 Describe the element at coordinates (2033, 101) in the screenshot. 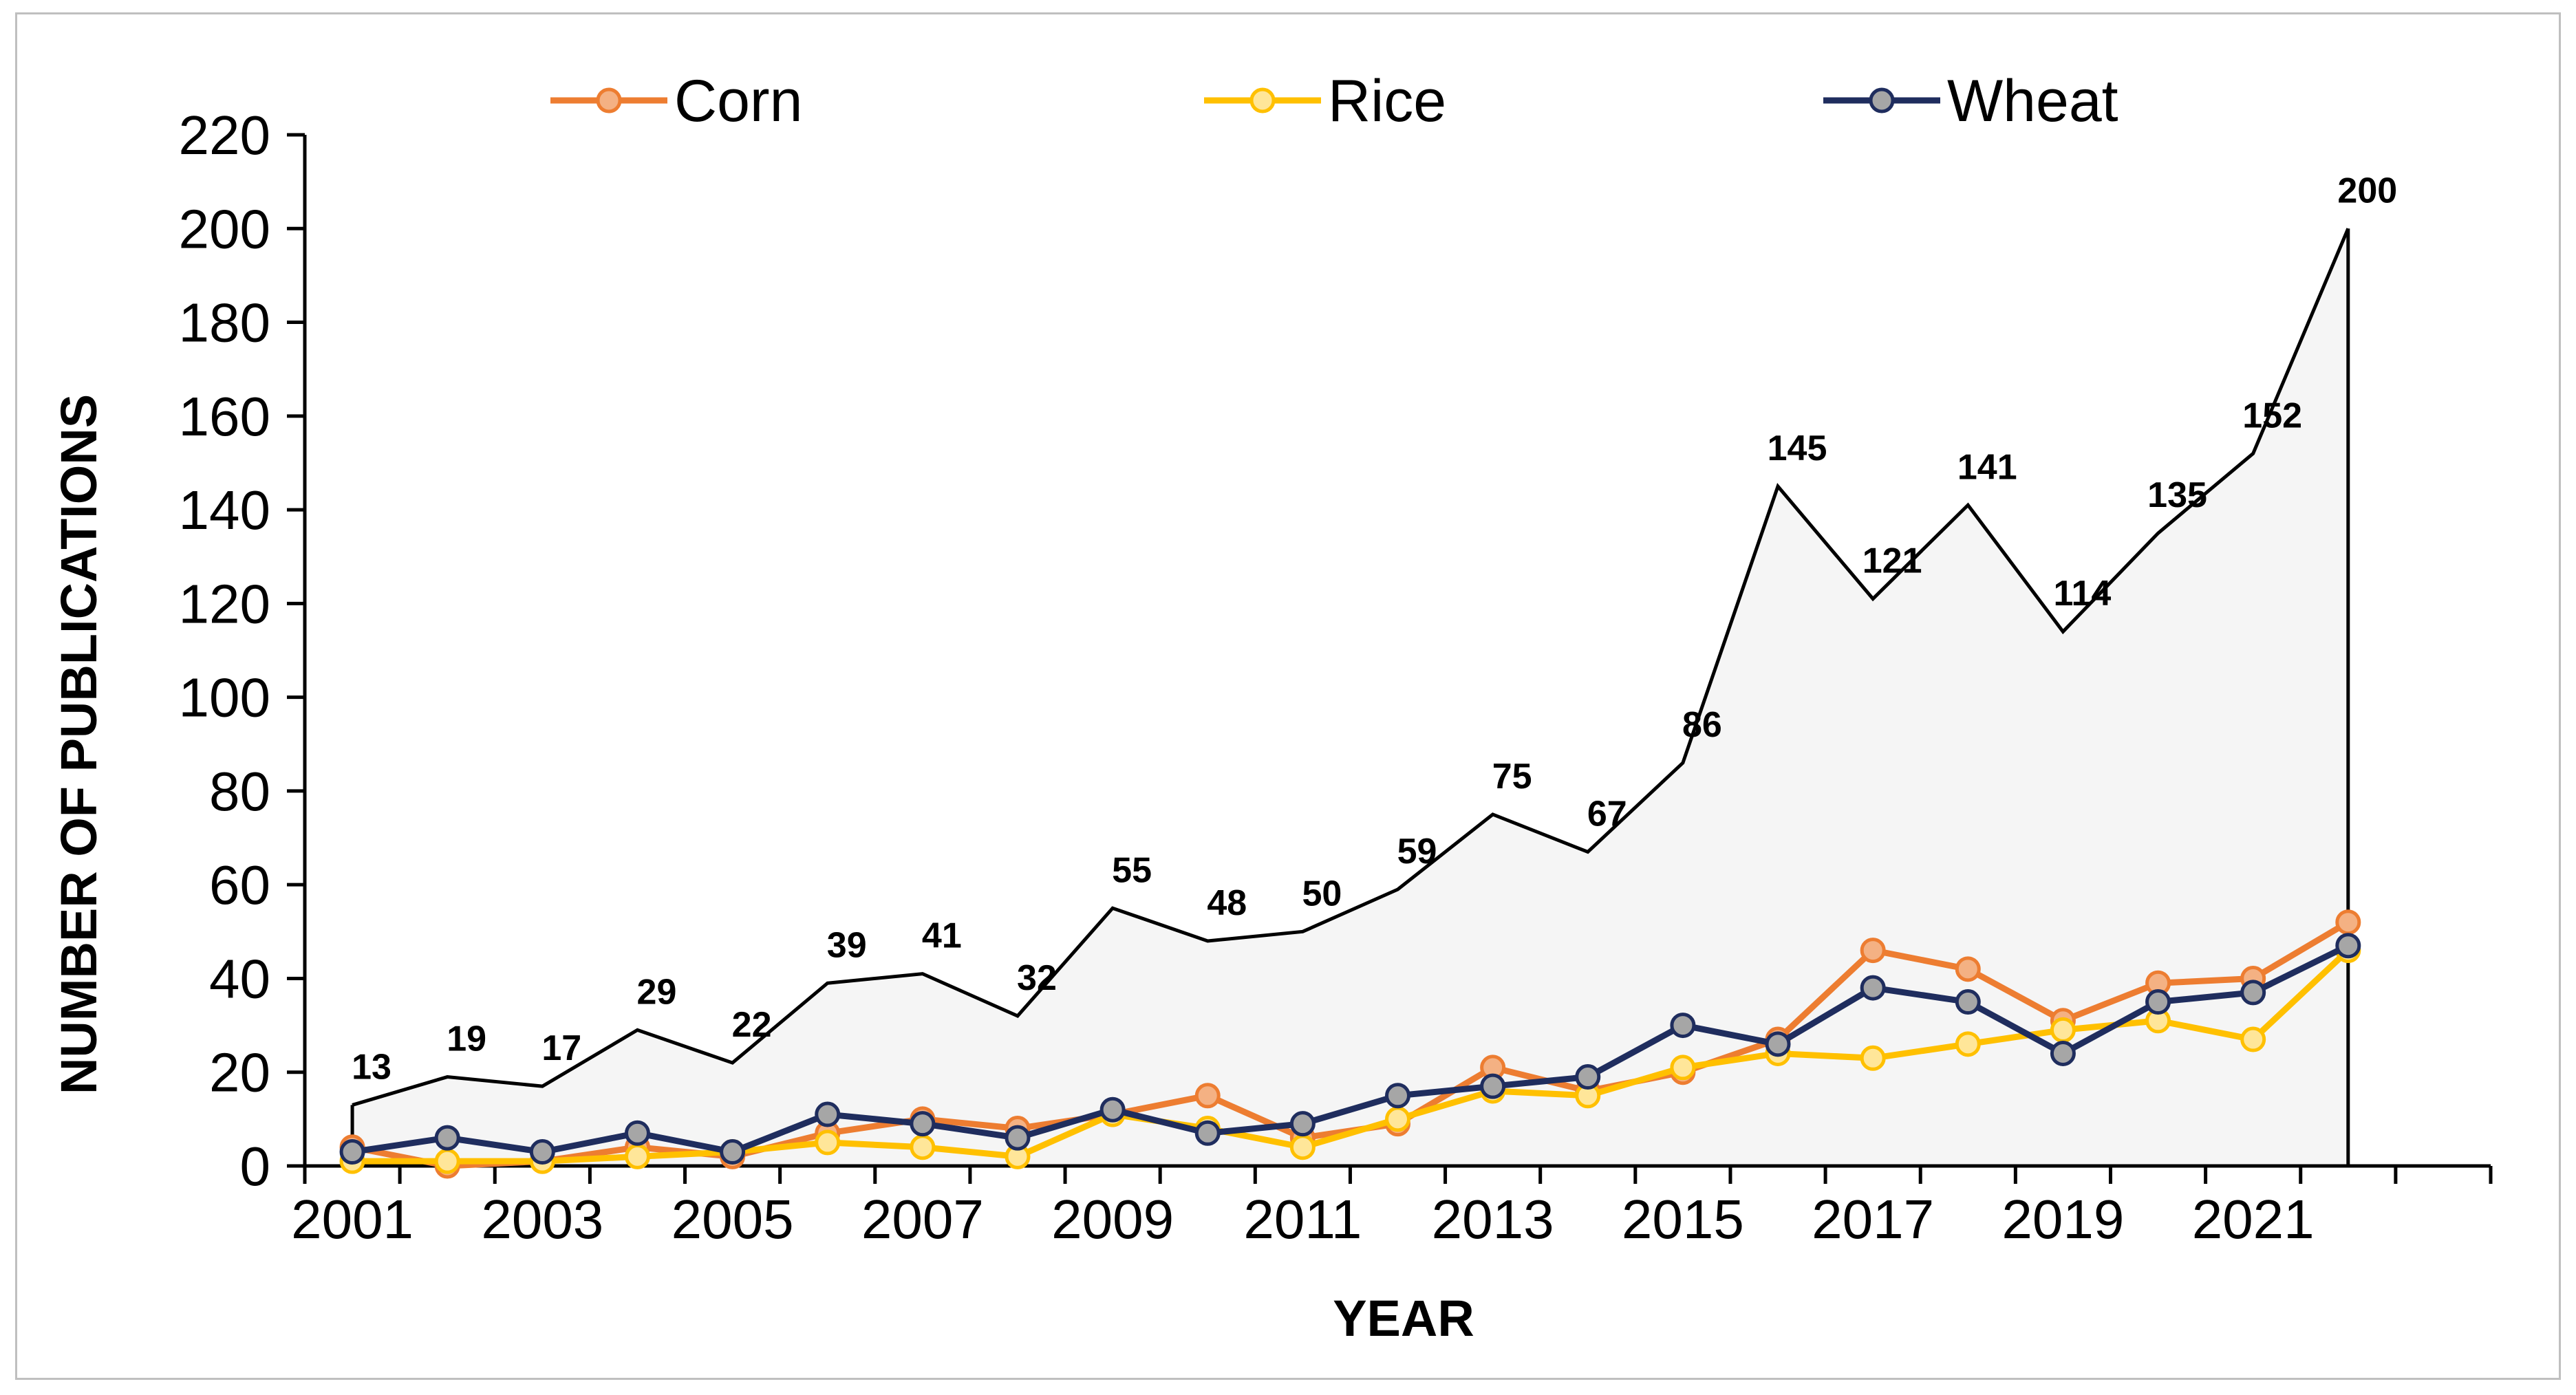

I see `legend-wheat-label: Wheat` at that location.